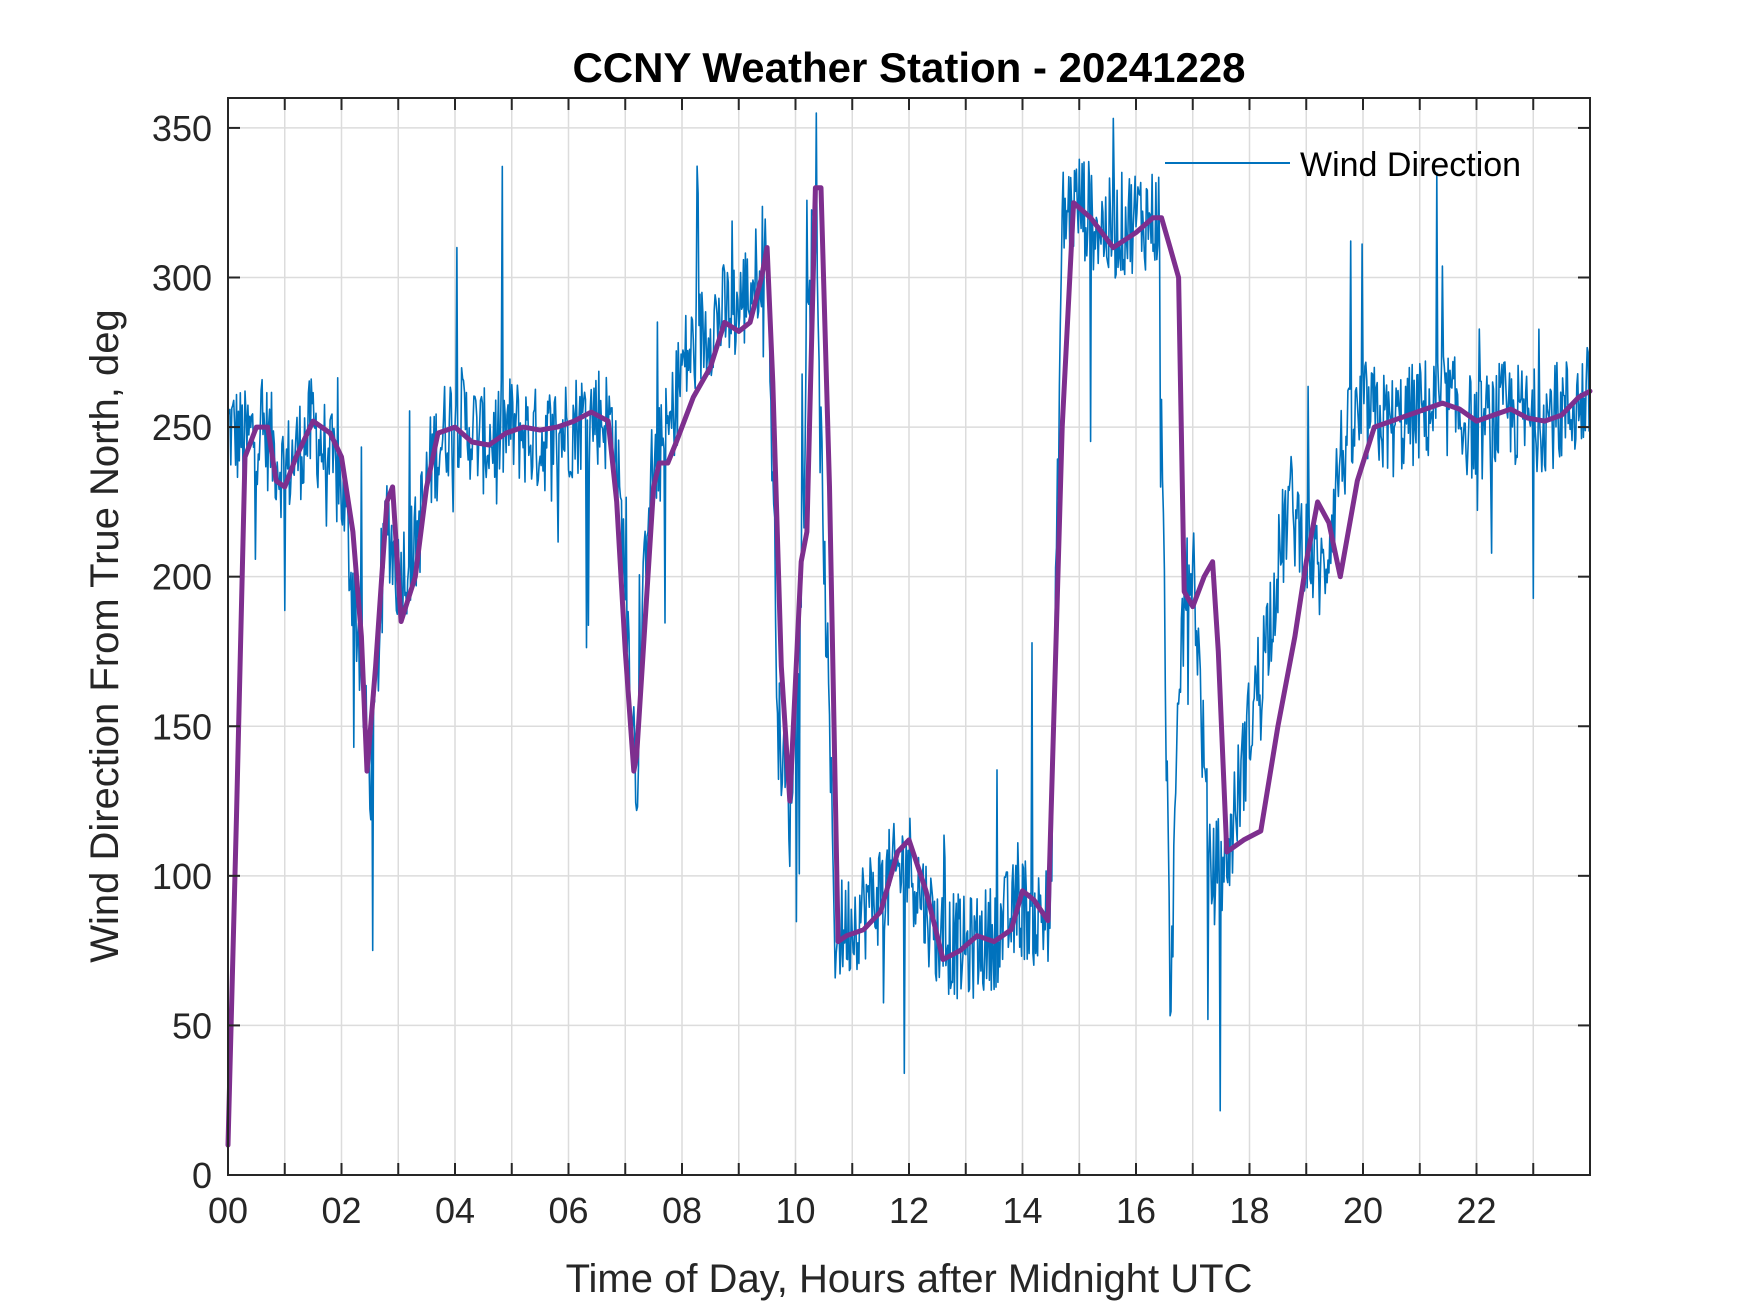 The height and width of the screenshot is (1313, 1750). I want to click on x-tick-label: 16, so click(1136, 1210).